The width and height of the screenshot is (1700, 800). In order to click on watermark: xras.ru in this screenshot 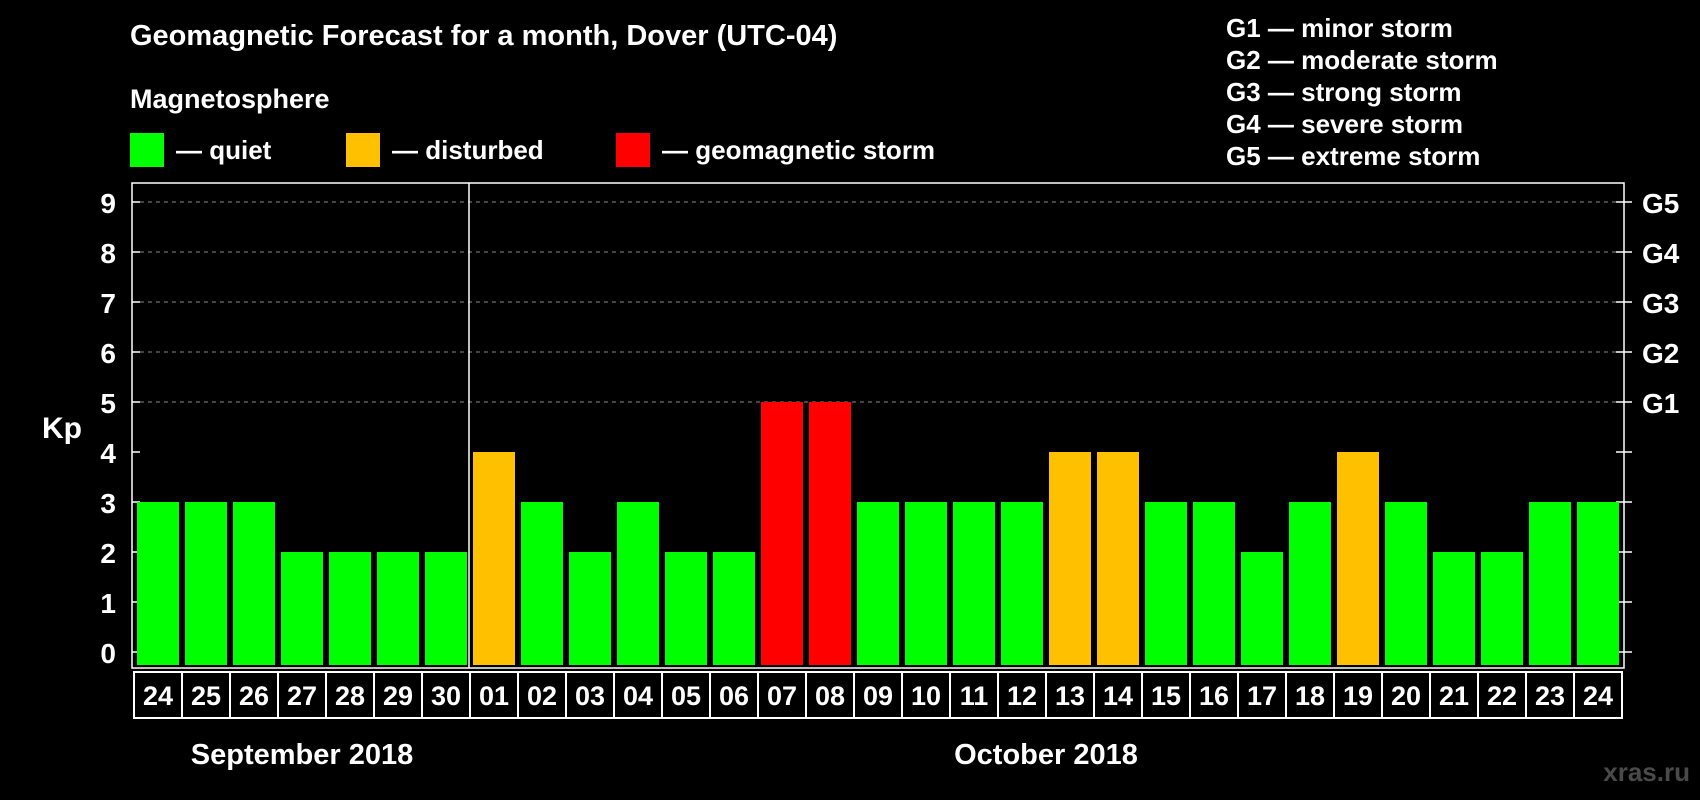, I will do `click(1646, 772)`.